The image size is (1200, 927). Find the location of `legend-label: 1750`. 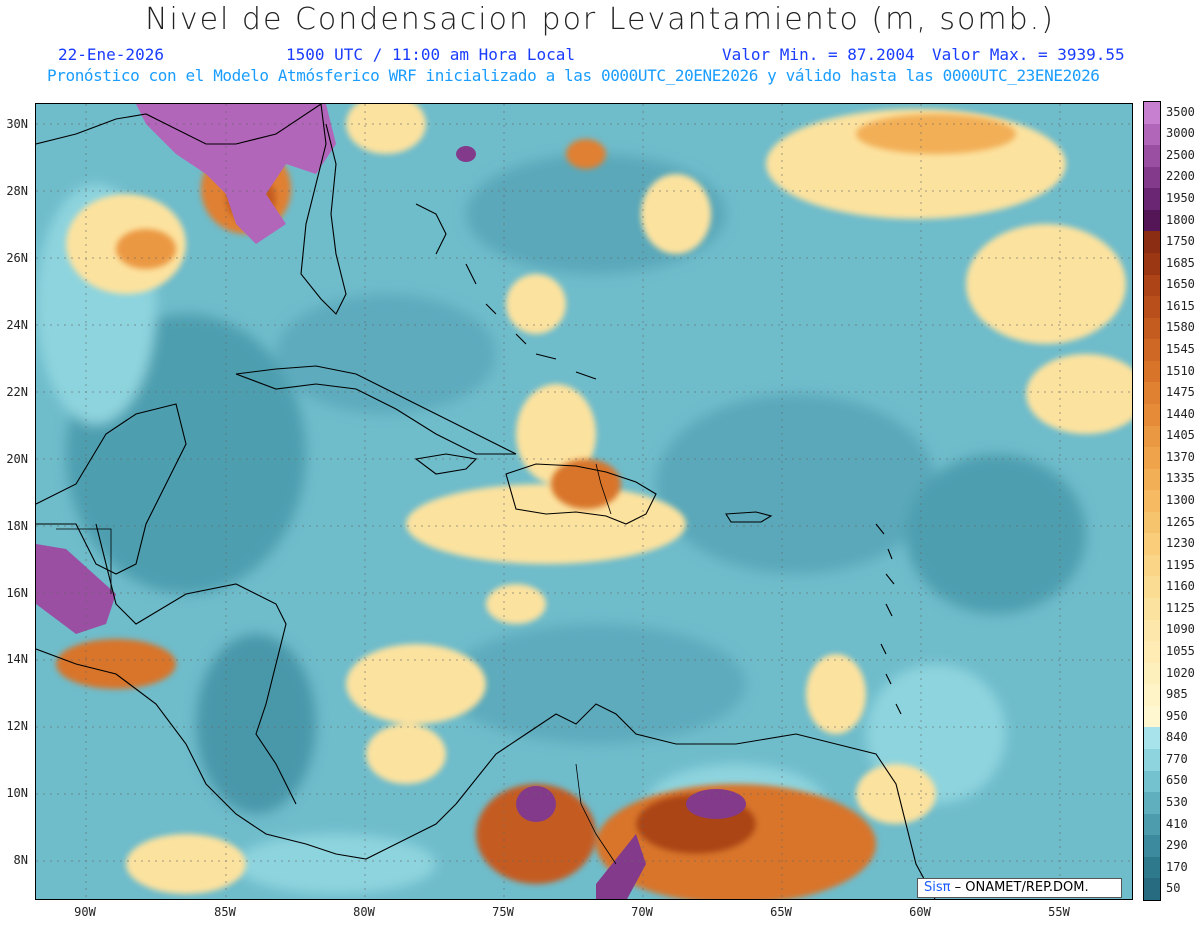

legend-label: 1750 is located at coordinates (1180, 241).